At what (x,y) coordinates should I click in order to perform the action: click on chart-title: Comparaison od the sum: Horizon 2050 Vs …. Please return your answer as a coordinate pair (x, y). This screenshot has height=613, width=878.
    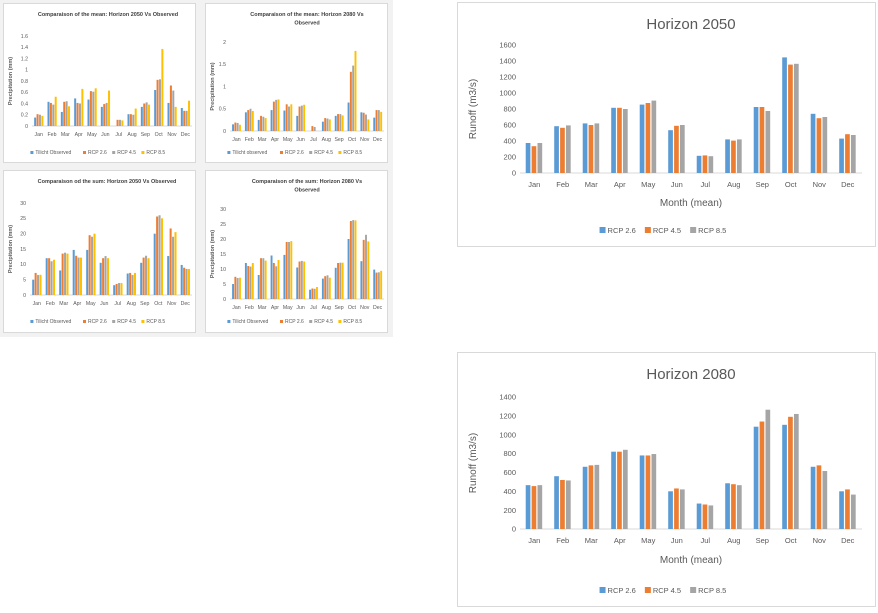
    Looking at the image, I should click on (107, 182).